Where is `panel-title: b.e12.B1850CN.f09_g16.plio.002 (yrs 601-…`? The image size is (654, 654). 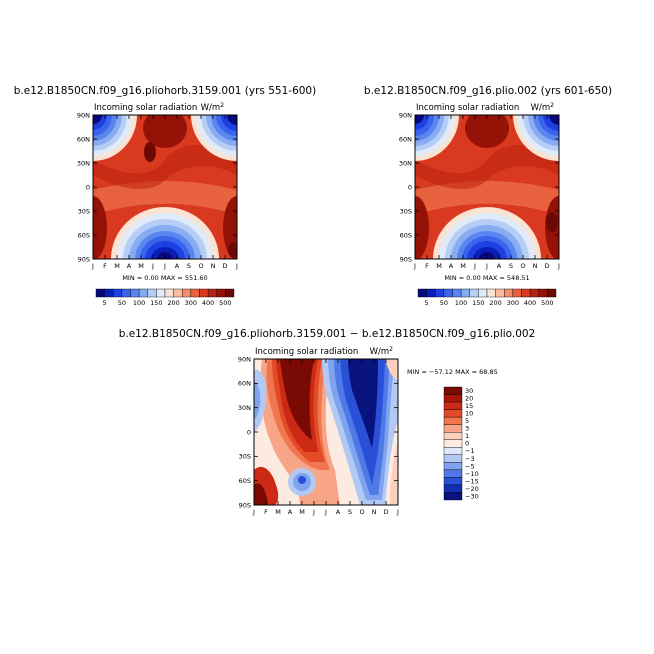 panel-title: b.e12.B1850CN.f09_g16.plio.002 (yrs 601-… is located at coordinates (488, 91).